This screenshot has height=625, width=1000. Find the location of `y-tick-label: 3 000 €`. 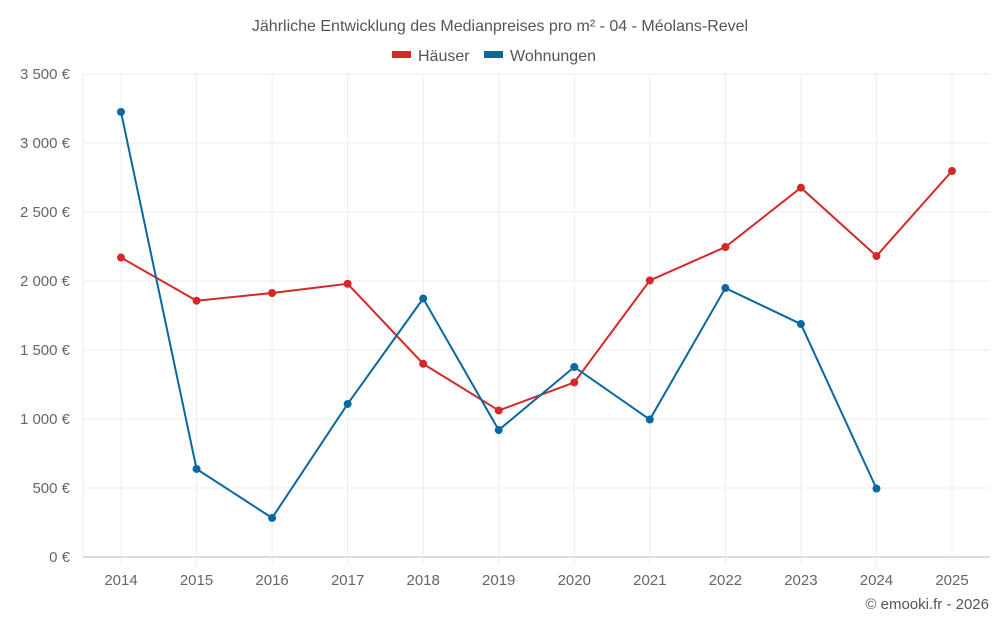

y-tick-label: 3 000 € is located at coordinates (45, 143).